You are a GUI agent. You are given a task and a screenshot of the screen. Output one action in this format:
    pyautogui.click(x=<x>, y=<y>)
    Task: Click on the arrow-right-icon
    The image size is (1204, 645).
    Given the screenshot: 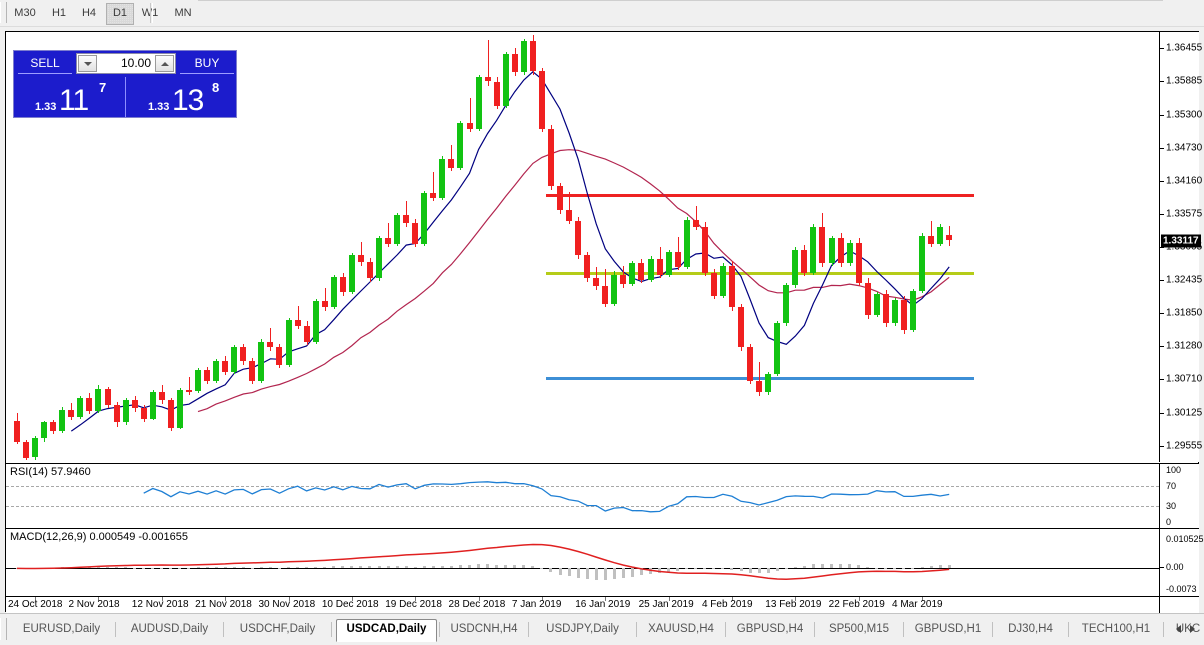 What is the action you would take?
    pyautogui.click(x=1192, y=629)
    